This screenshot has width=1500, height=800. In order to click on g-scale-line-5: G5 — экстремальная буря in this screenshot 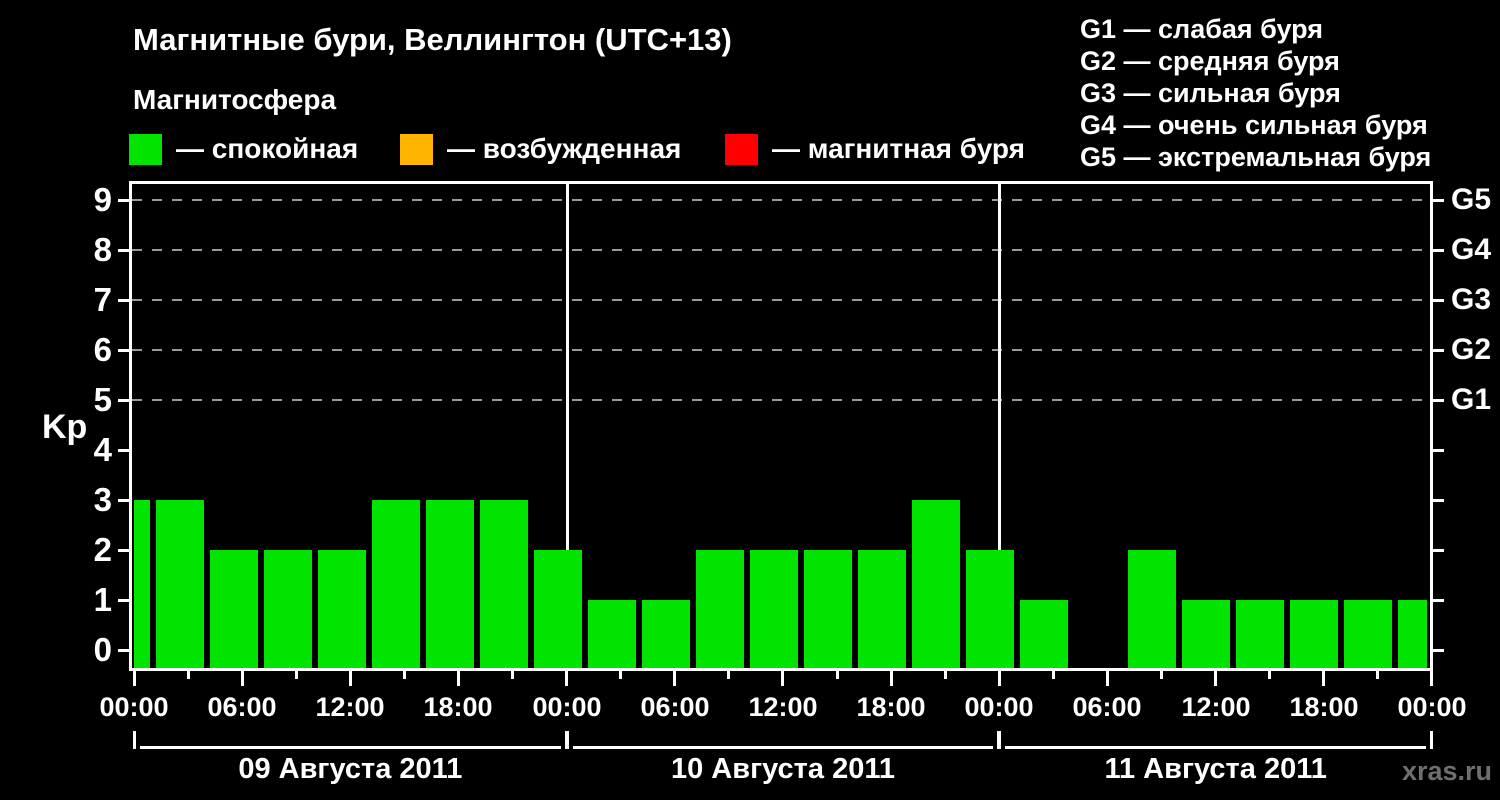, I will do `click(1256, 157)`.